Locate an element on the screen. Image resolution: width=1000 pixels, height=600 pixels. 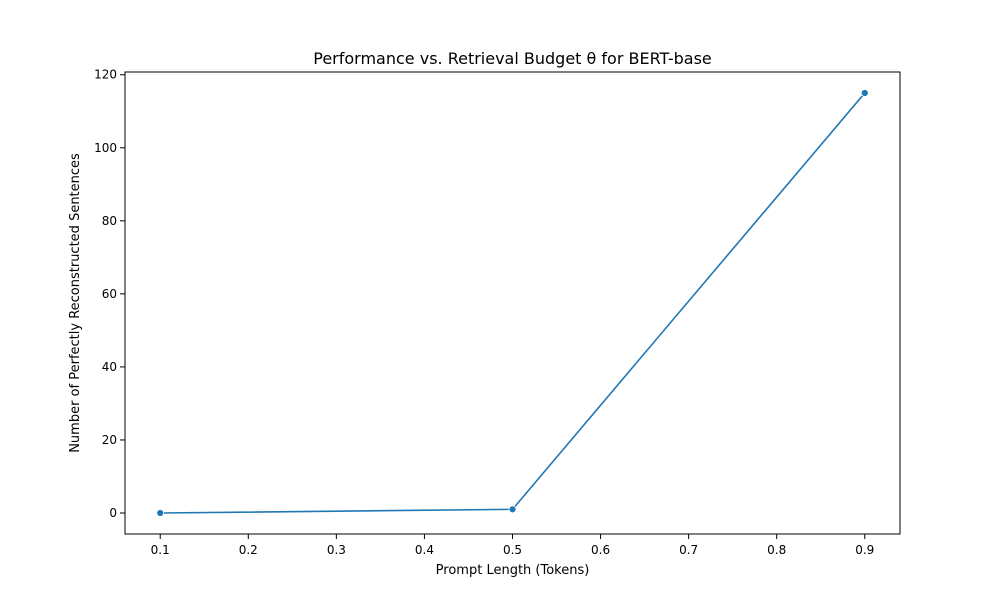
x-tick-label: 0.2 is located at coordinates (248, 550).